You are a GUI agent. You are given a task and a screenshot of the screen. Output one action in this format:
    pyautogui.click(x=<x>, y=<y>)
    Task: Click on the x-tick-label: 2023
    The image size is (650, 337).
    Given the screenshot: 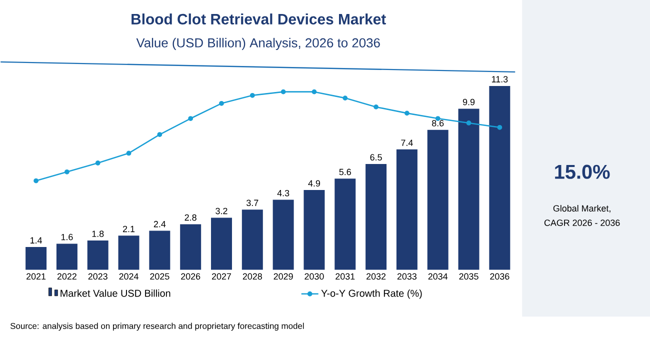 What is the action you would take?
    pyautogui.click(x=98, y=276)
    